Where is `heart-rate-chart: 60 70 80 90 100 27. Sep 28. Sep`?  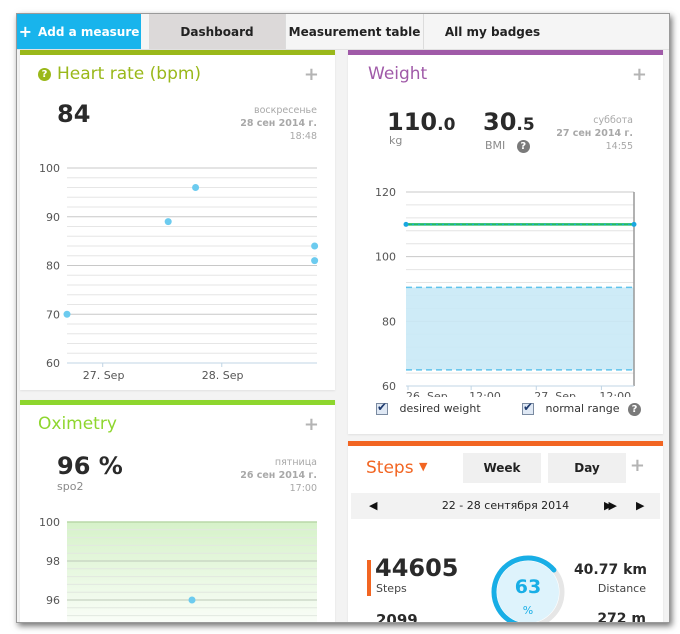
heart-rate-chart: 60 70 80 90 100 27. Sep 28. Sep is located at coordinates (179, 272).